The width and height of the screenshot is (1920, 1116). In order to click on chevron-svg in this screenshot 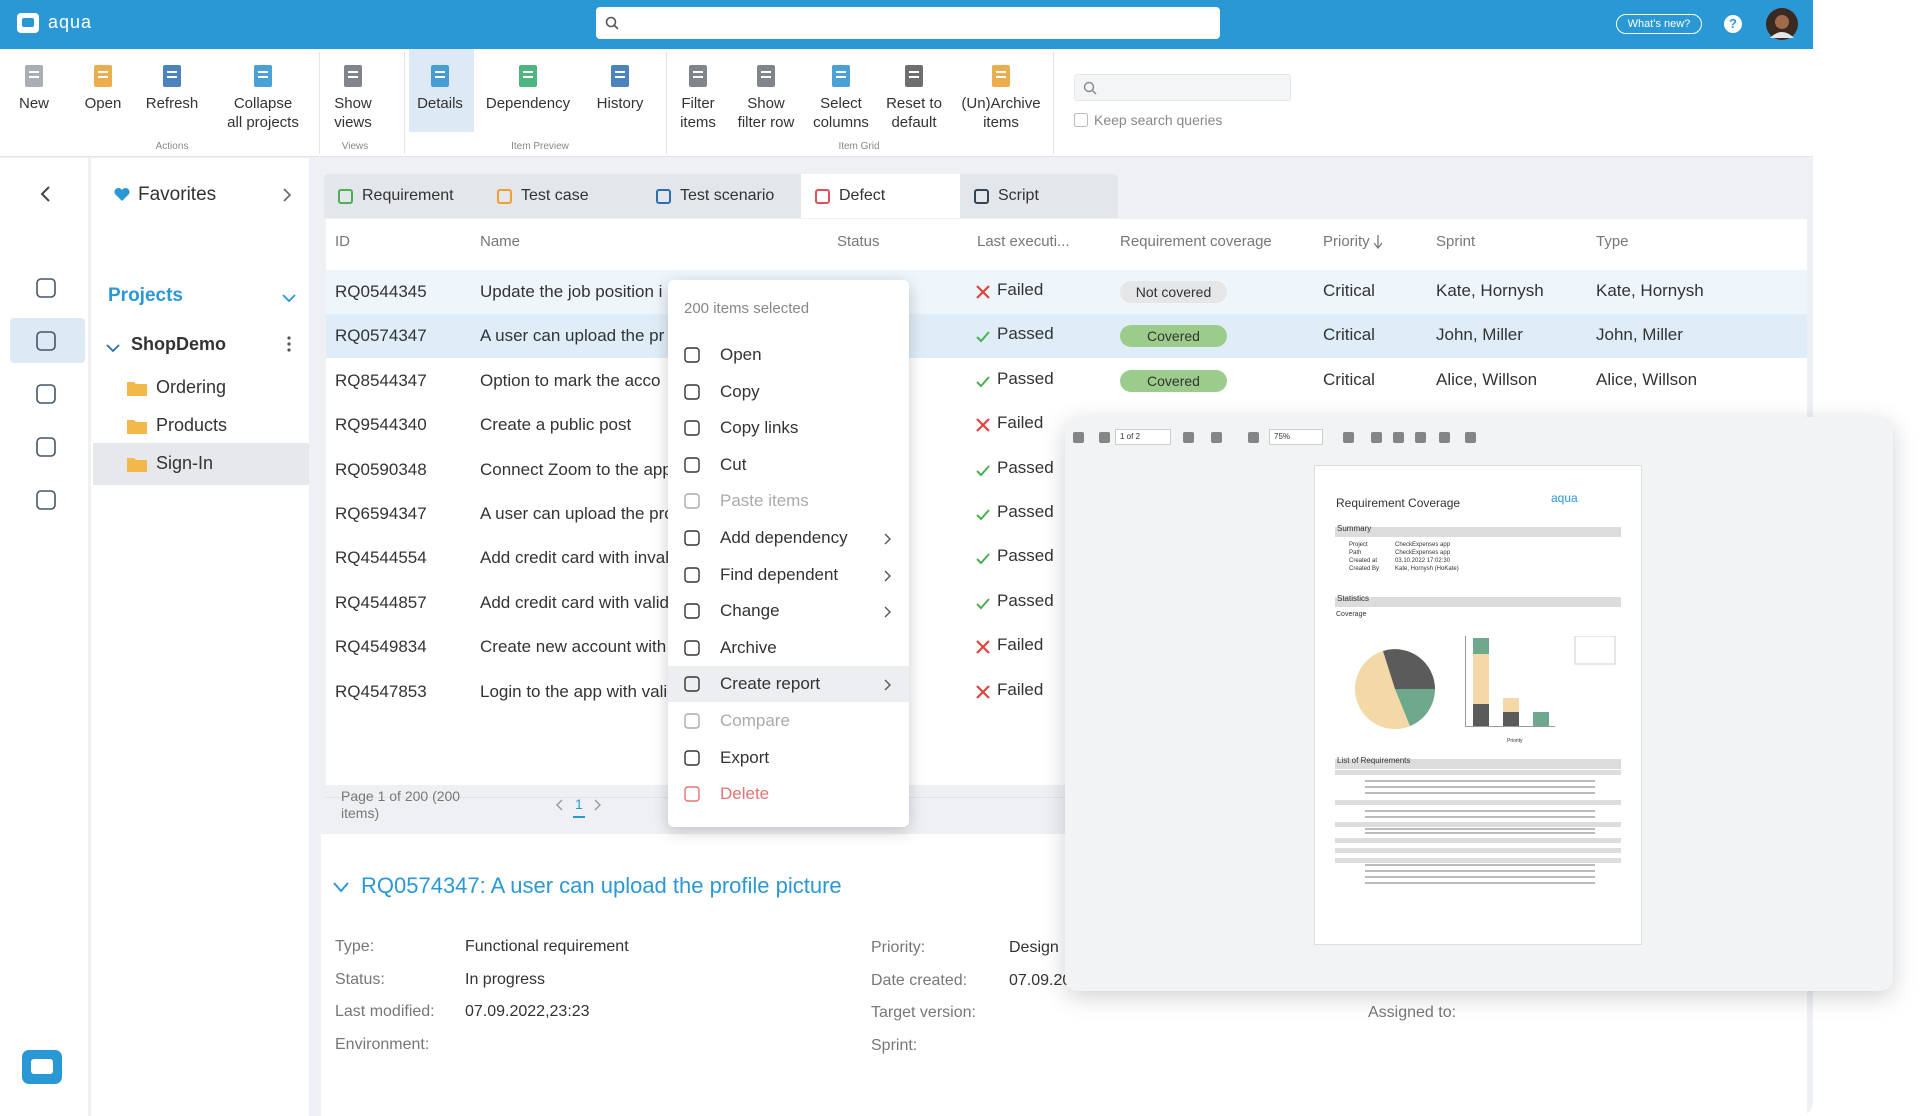, I will do `click(287, 195)`.